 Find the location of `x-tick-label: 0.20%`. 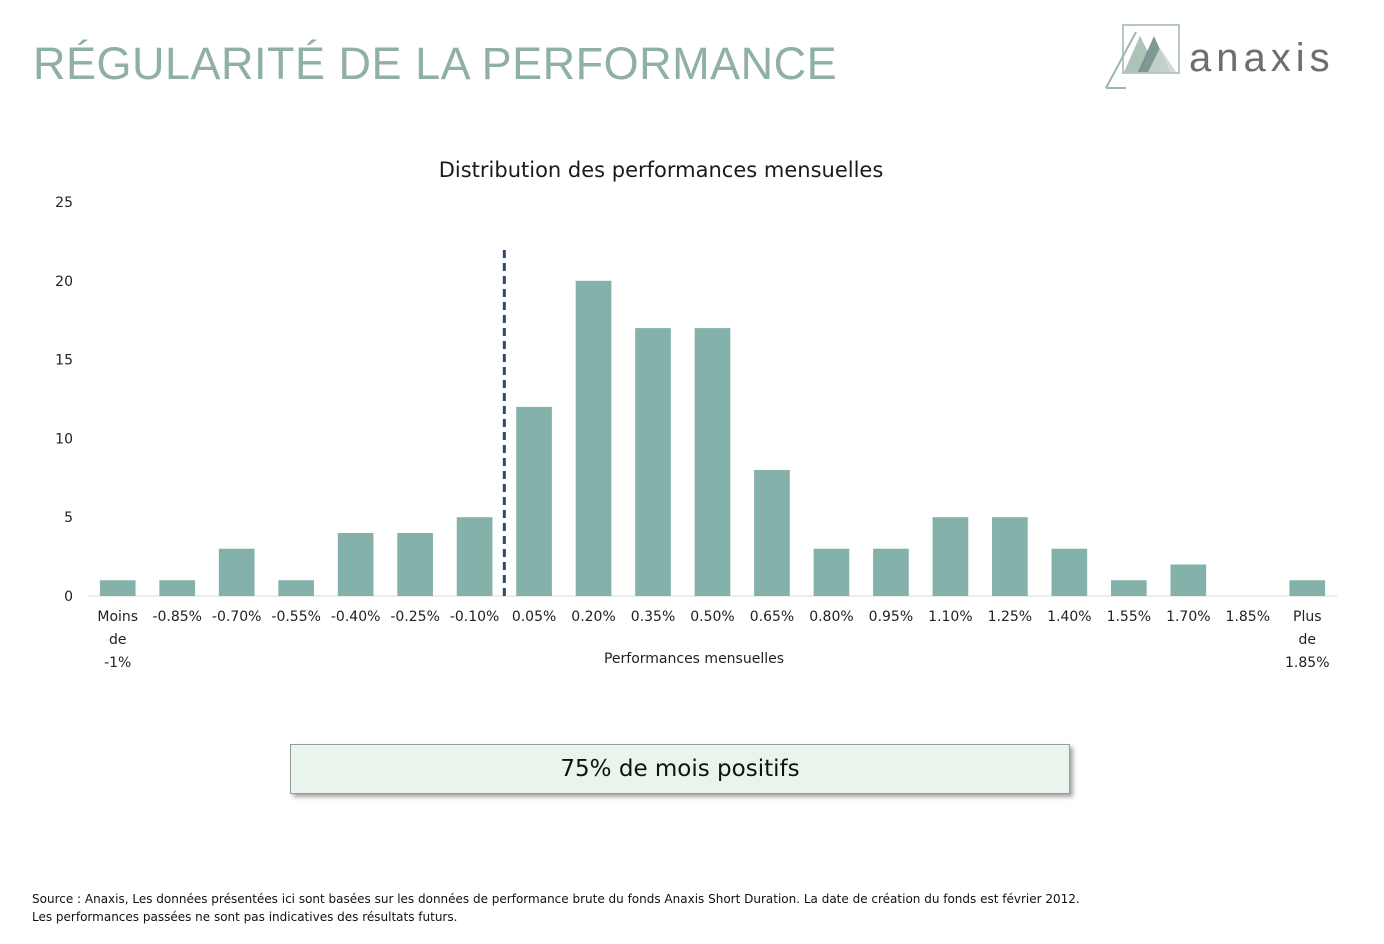

x-tick-label: 0.20% is located at coordinates (593, 617).